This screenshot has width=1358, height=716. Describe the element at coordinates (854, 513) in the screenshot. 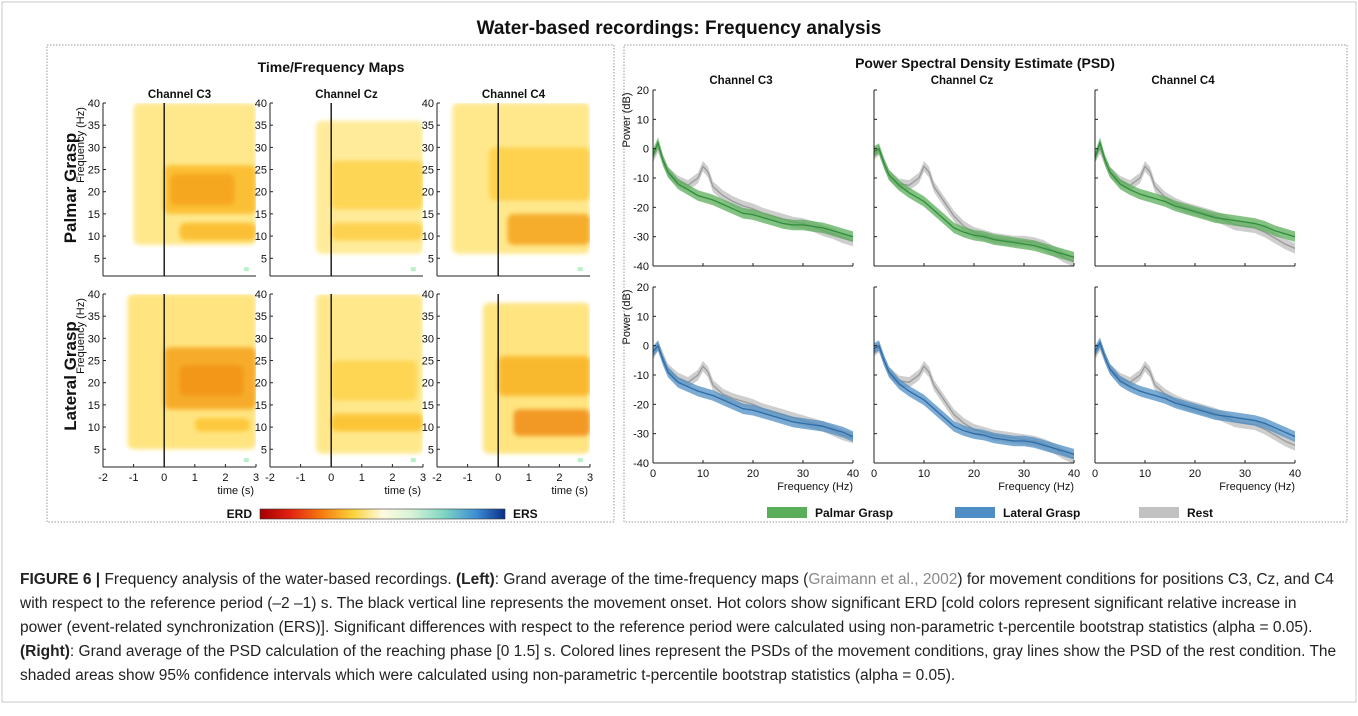

I see `legend-label: Palmar Grasp` at that location.